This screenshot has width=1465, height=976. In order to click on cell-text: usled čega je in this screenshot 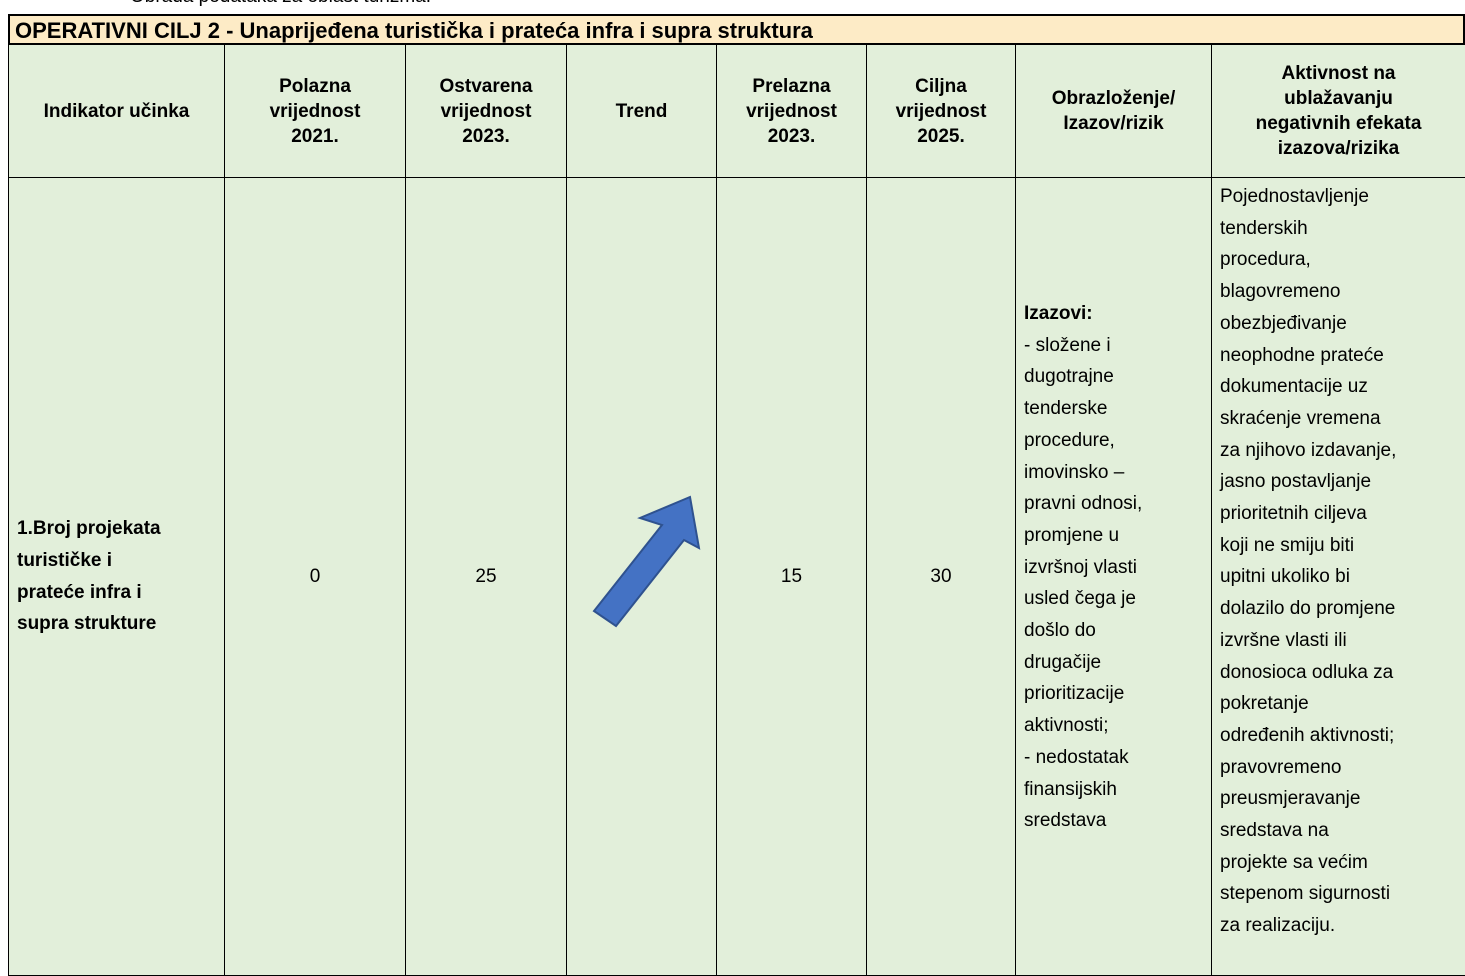, I will do `click(1080, 599)`.